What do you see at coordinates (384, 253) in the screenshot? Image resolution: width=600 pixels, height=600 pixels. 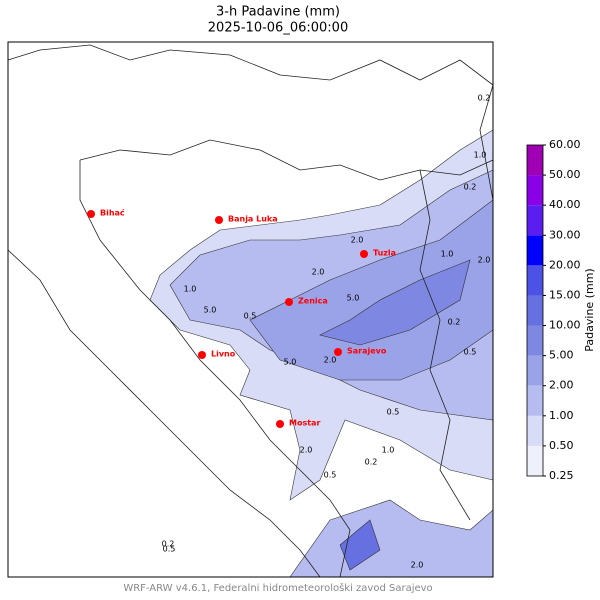 I see `city-label: Tuzla` at bounding box center [384, 253].